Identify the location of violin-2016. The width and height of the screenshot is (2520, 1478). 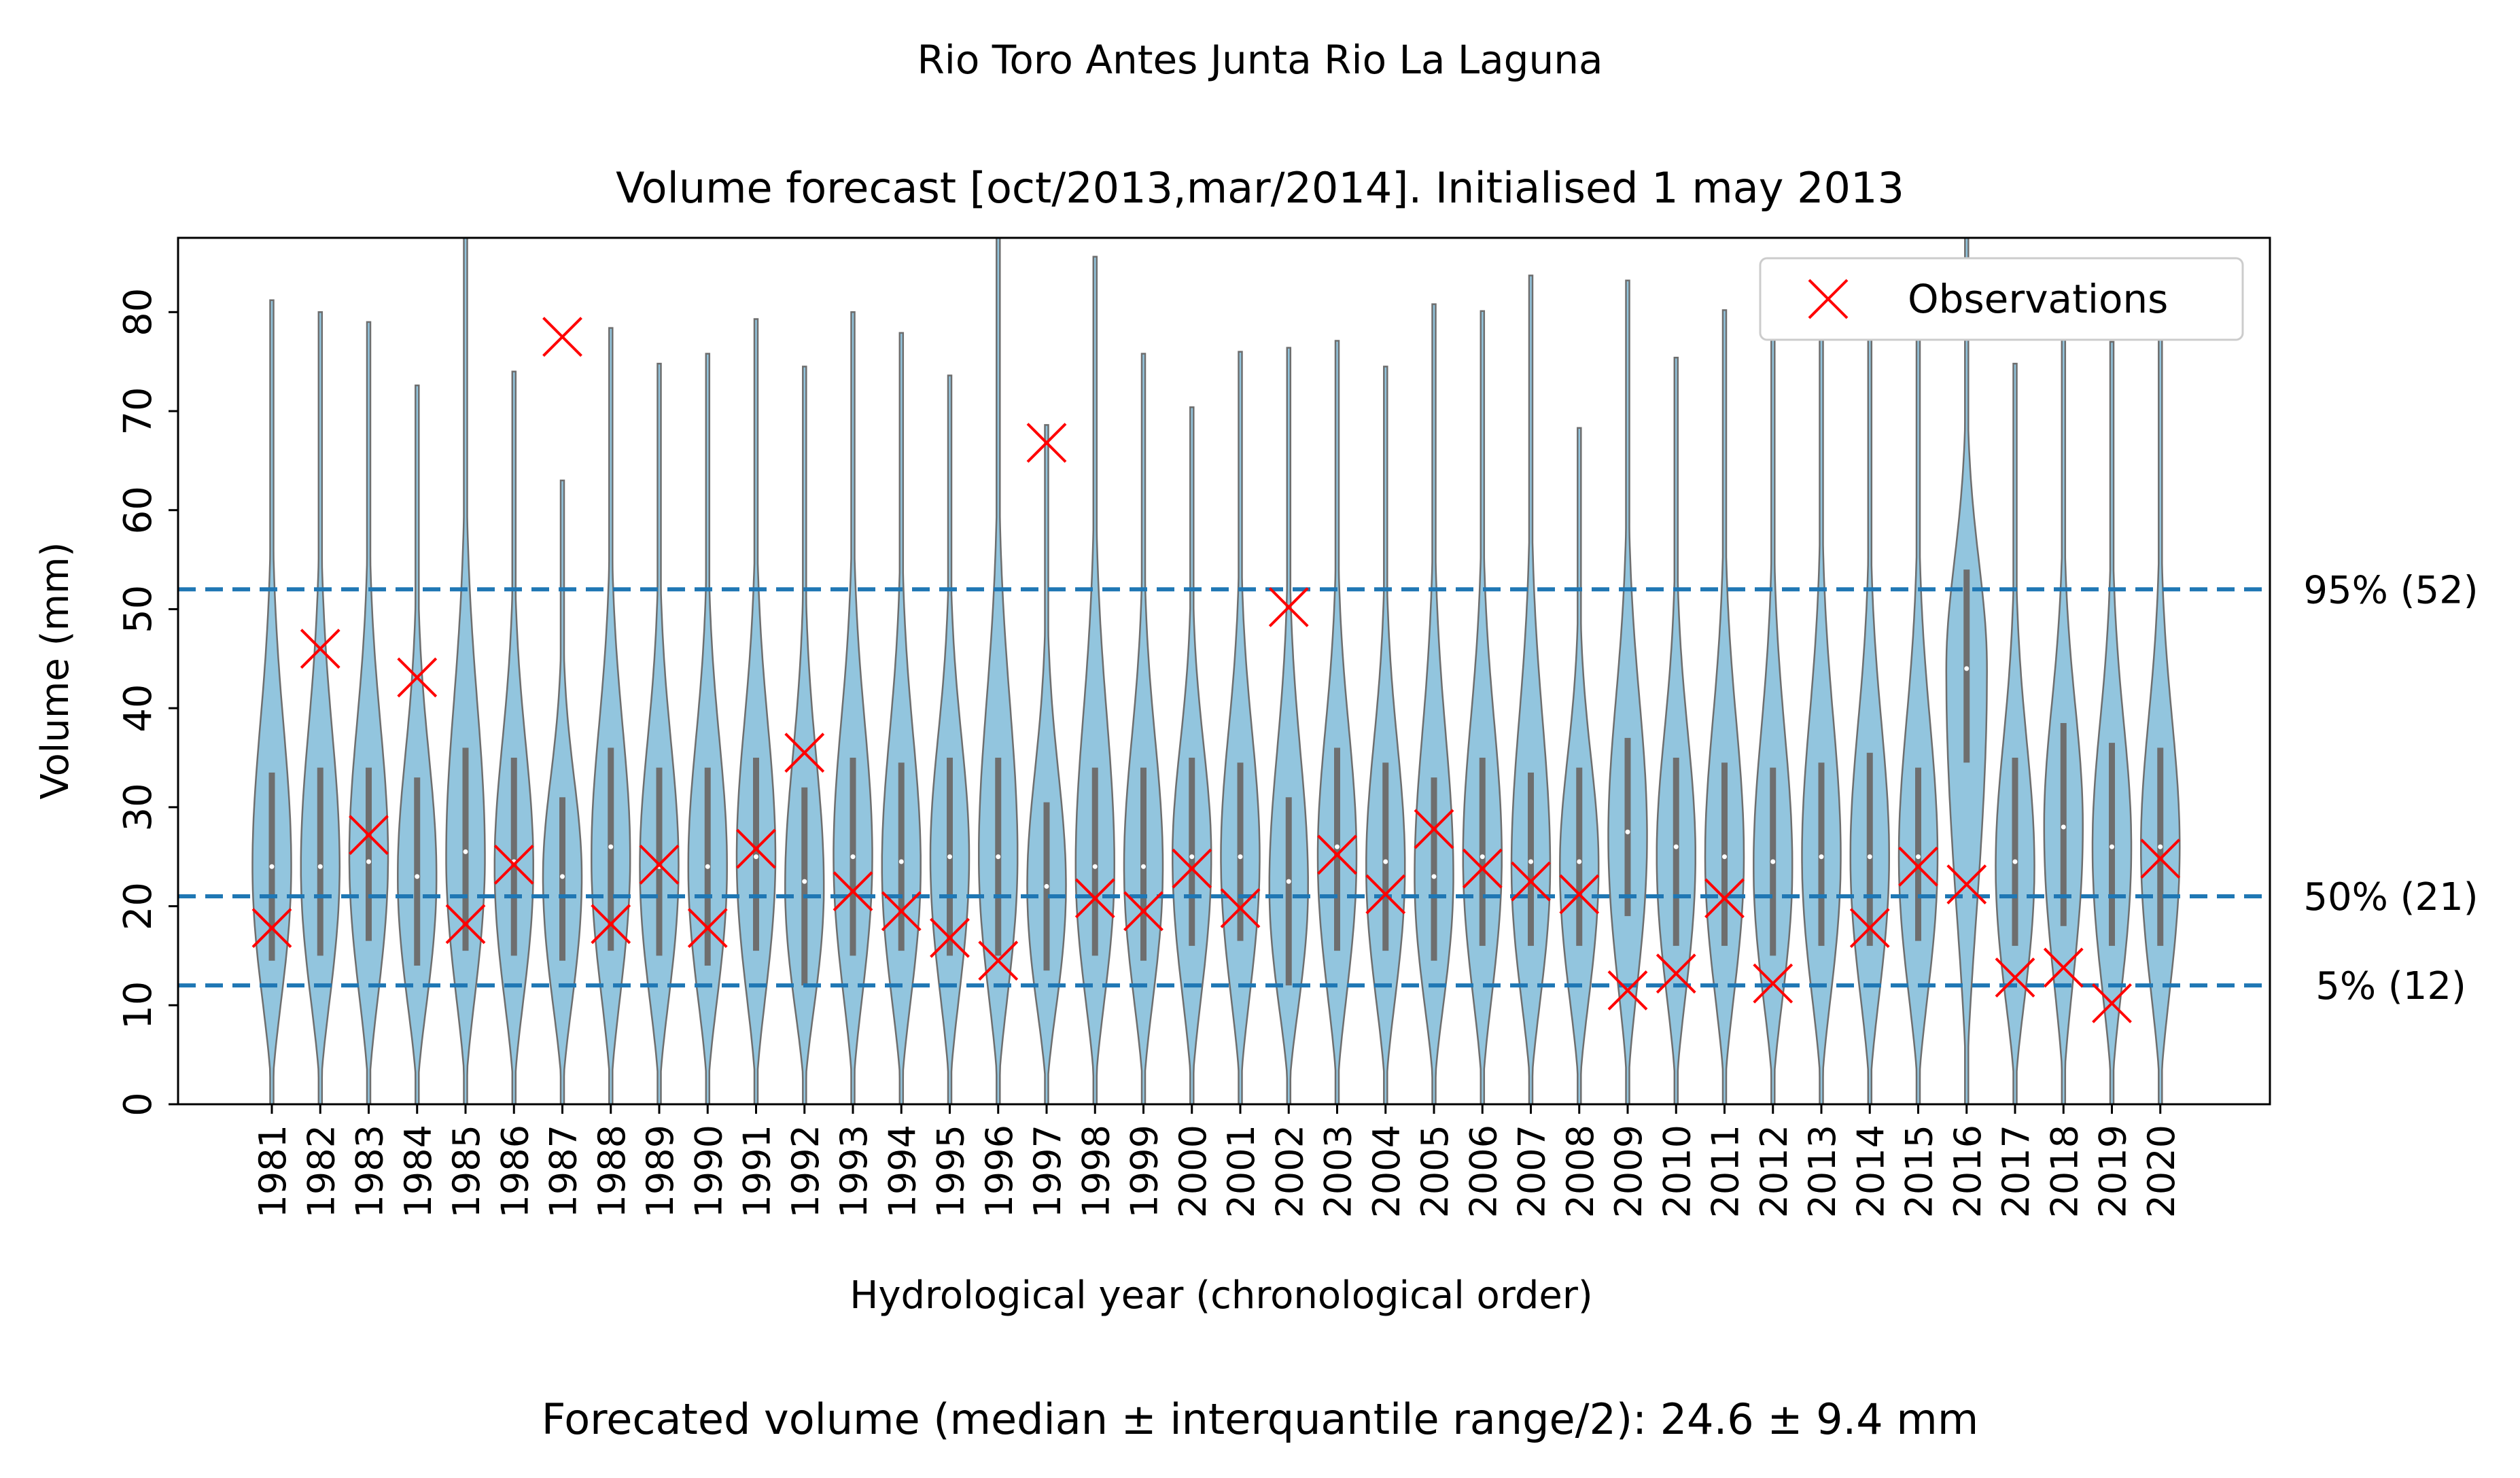
(1966, 671).